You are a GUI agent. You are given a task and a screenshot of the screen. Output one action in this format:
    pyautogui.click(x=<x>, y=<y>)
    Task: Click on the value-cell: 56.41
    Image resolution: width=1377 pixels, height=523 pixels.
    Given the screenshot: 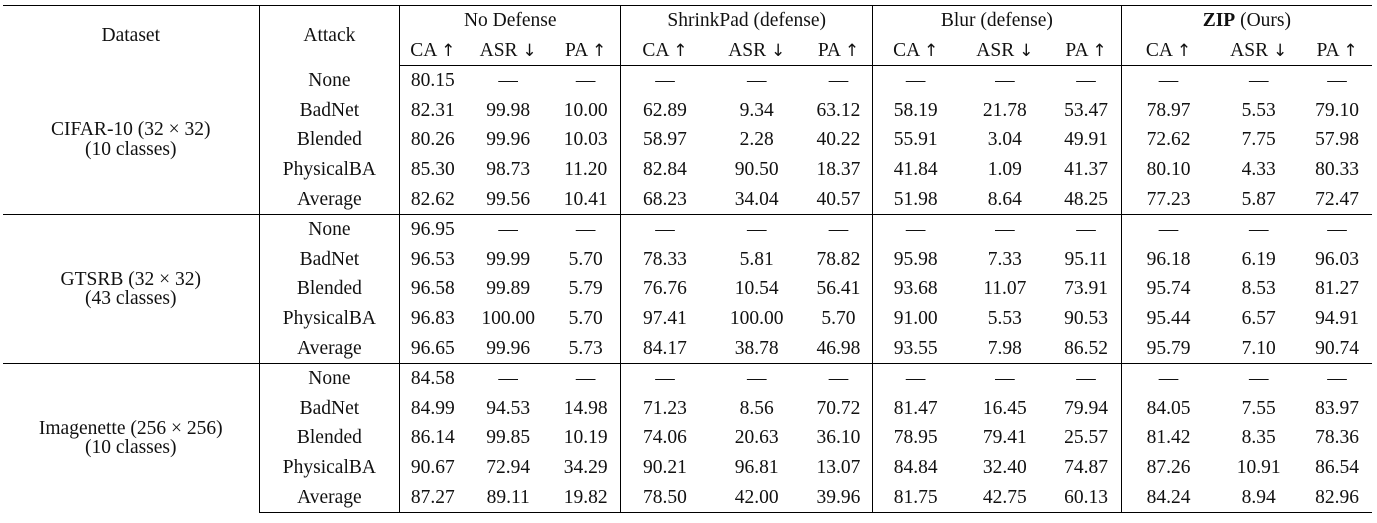 What is the action you would take?
    pyautogui.click(x=839, y=289)
    